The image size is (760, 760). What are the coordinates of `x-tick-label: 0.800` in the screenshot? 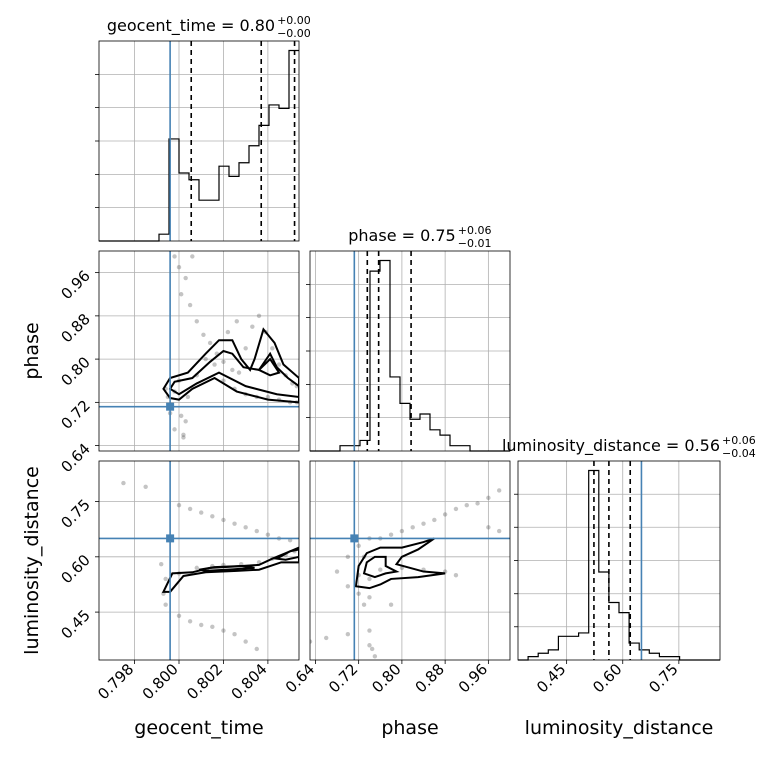 It's located at (160, 681).